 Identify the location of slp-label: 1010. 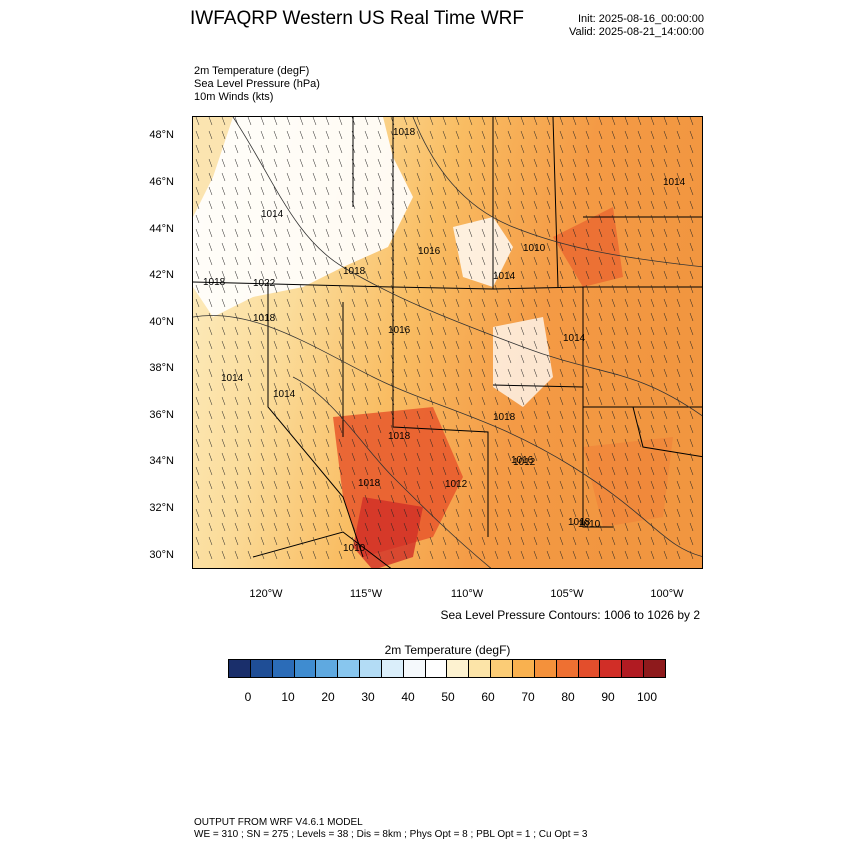
(589, 524).